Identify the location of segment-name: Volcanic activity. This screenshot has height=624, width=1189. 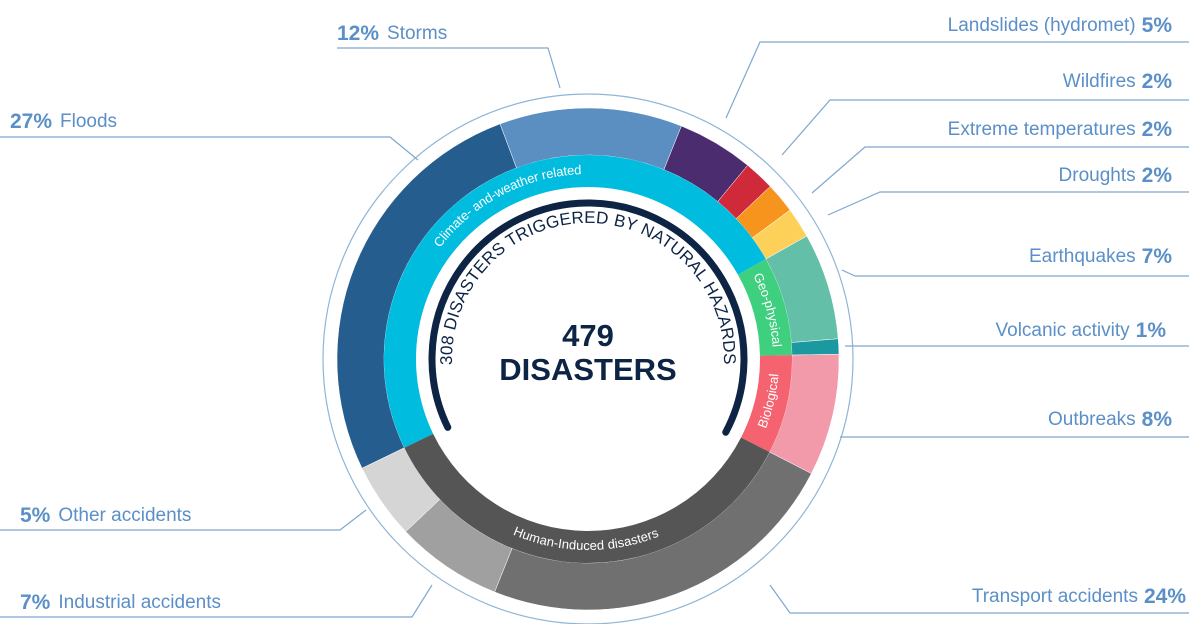
(1063, 330).